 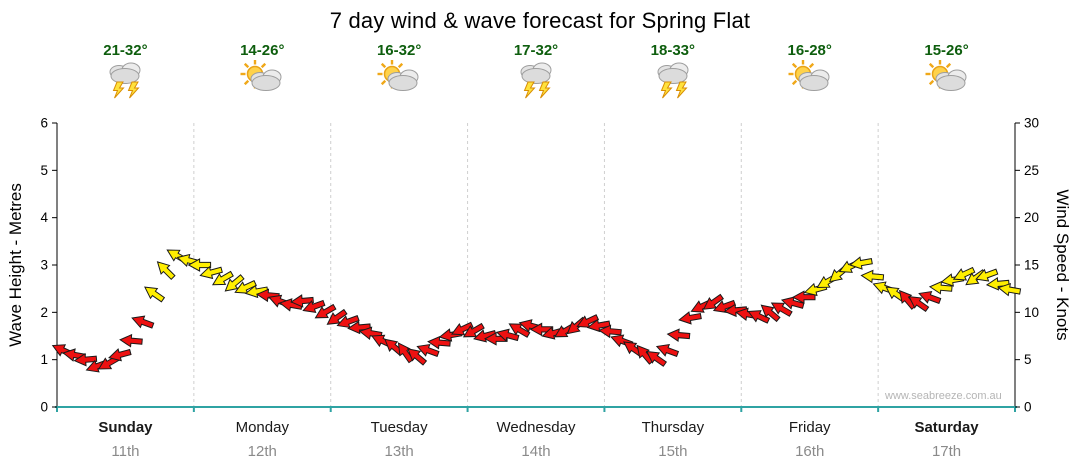 I want to click on temp-range: 21-32°, so click(x=125, y=50).